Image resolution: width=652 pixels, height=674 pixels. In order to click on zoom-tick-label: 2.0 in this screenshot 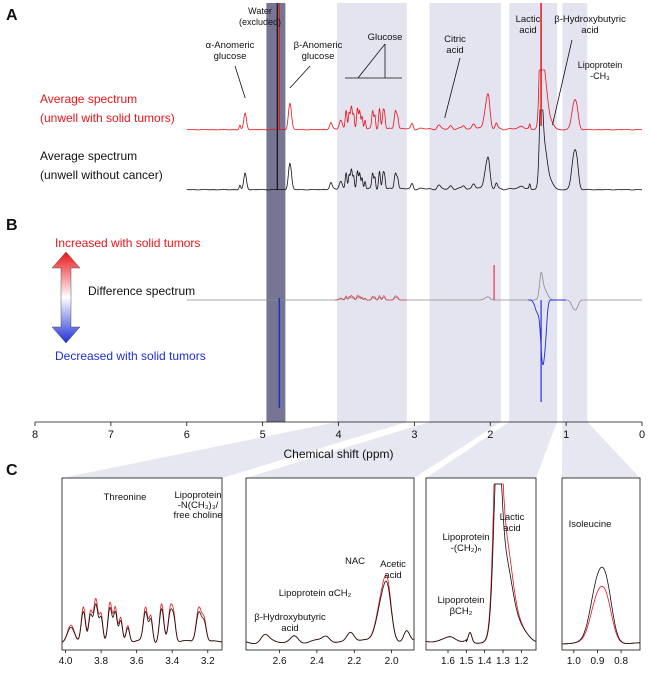, I will do `click(392, 661)`.